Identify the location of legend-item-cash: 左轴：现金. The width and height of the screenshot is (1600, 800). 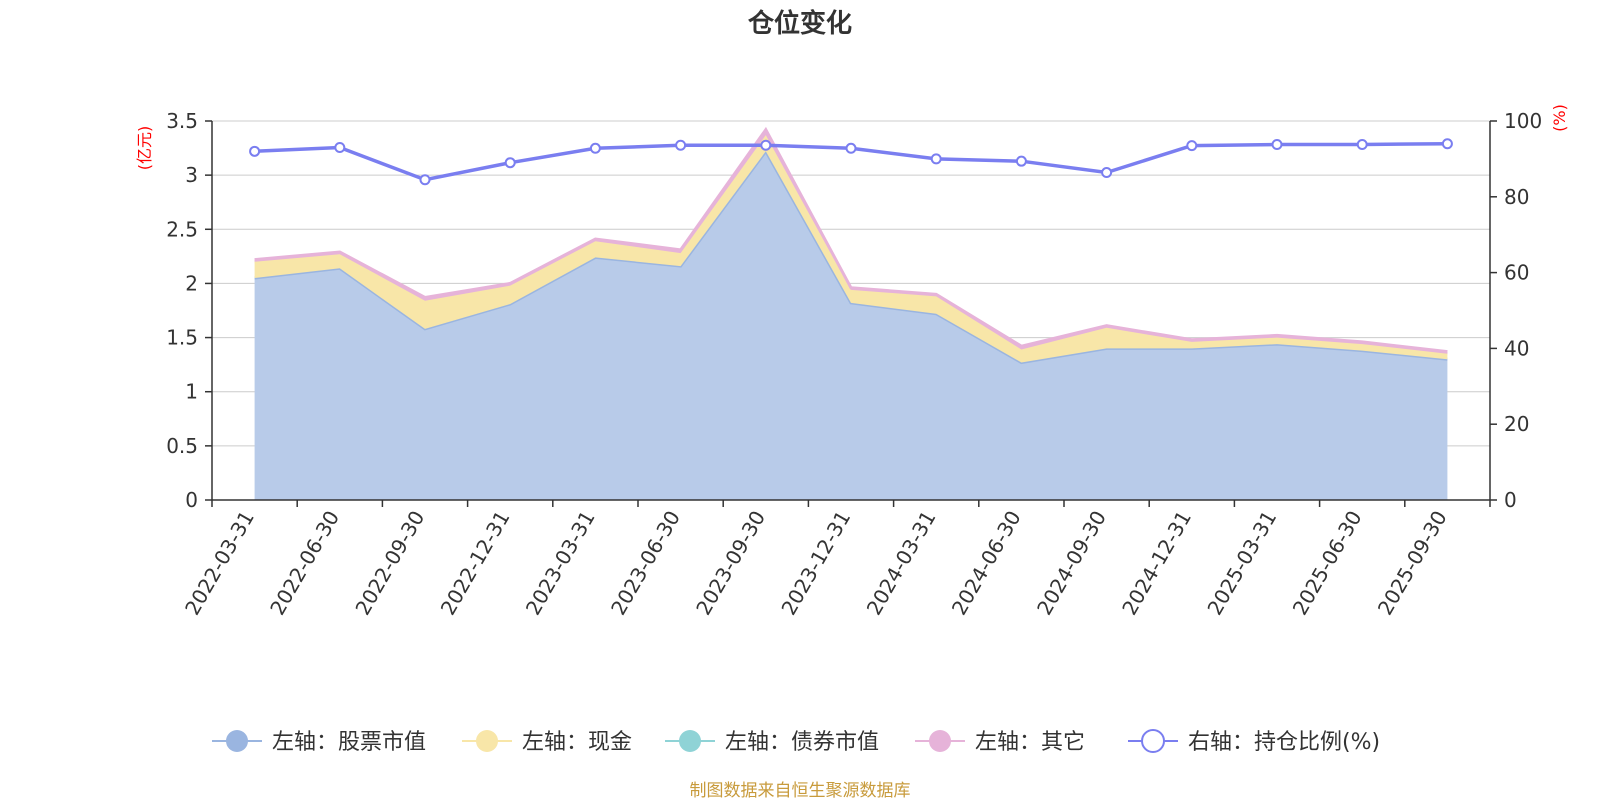
(547, 742).